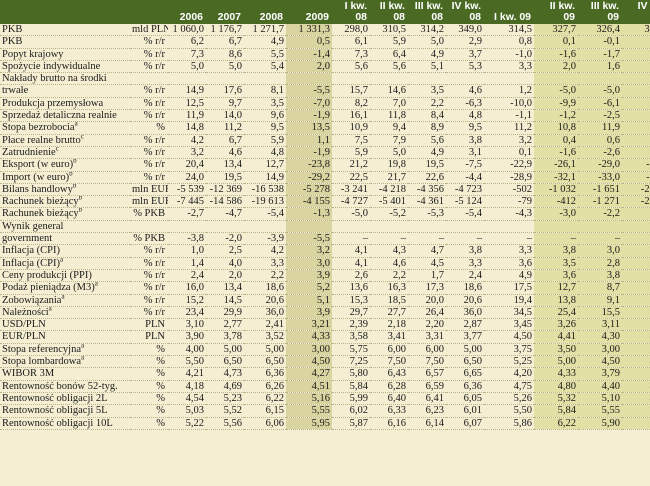 Image resolution: width=650 pixels, height=486 pixels. Describe the element at coordinates (309, 91) in the screenshot. I see `value-cell: -5,5` at that location.